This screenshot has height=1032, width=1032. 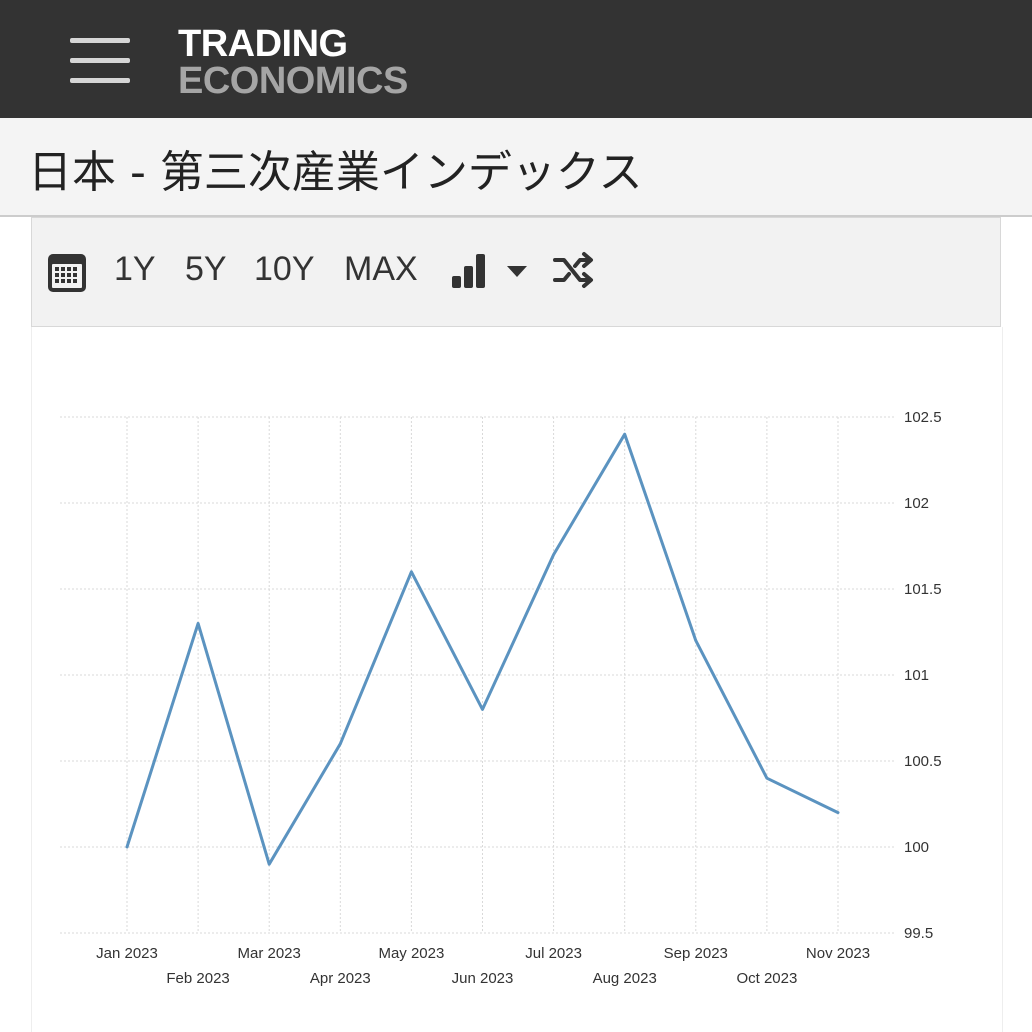 What do you see at coordinates (135, 269) in the screenshot?
I see `range-1y-button: 1Y` at bounding box center [135, 269].